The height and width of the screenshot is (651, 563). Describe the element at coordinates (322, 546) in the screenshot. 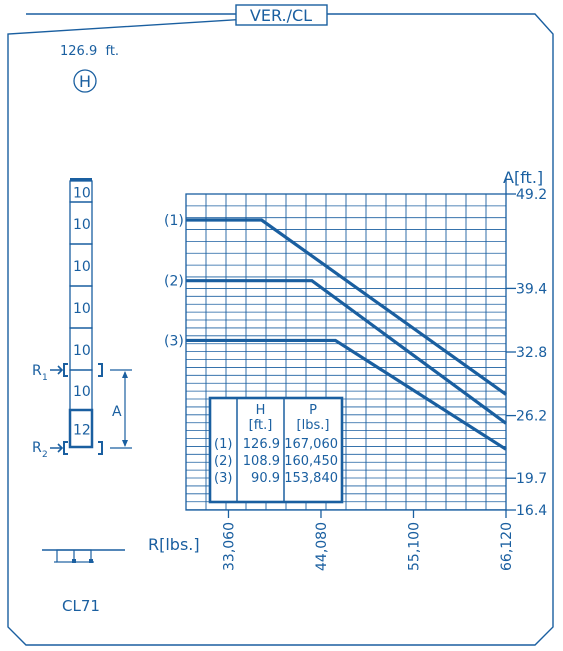

I see `x-tick-label: 44,080` at that location.